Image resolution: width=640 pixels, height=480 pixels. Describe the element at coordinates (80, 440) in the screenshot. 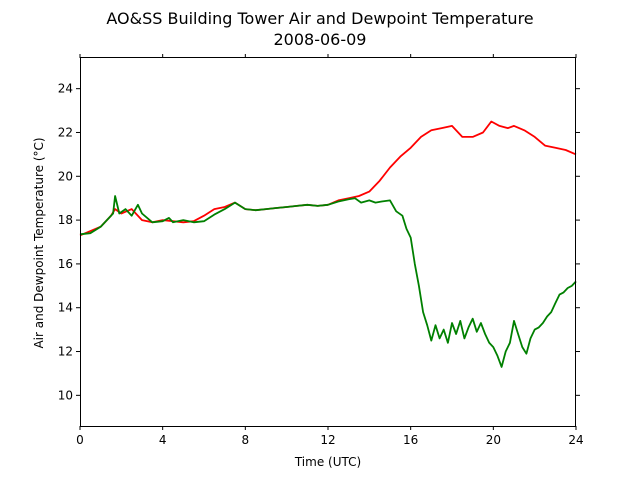

I see `x-tick-label: 0` at that location.